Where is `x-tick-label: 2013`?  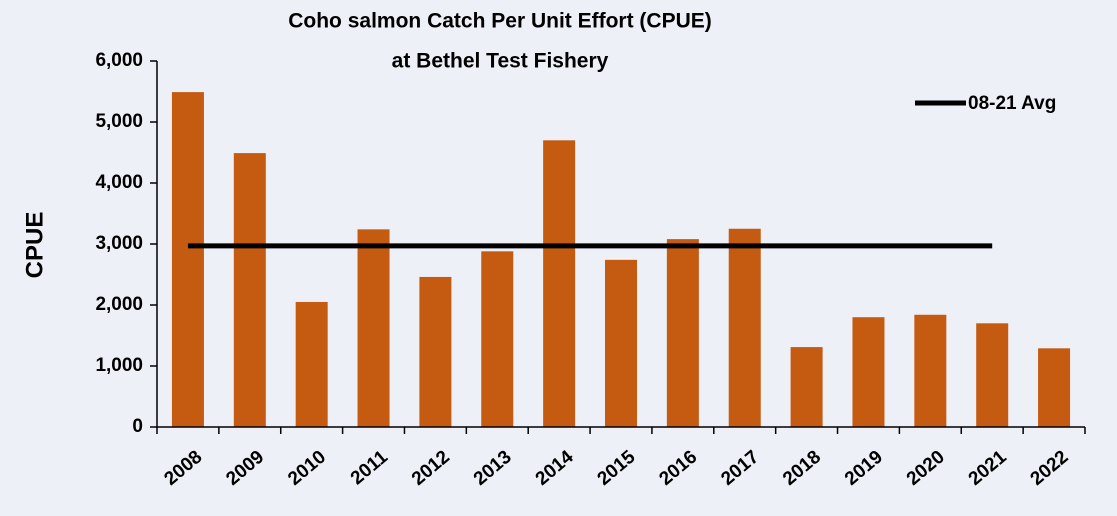 x-tick-label: 2013 is located at coordinates (493, 468).